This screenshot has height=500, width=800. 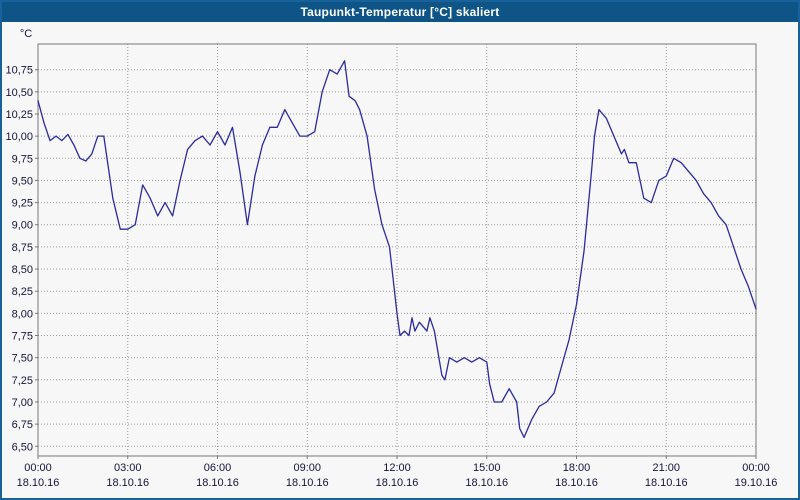 I want to click on y-tick-label: 7,75, so click(x=22, y=337).